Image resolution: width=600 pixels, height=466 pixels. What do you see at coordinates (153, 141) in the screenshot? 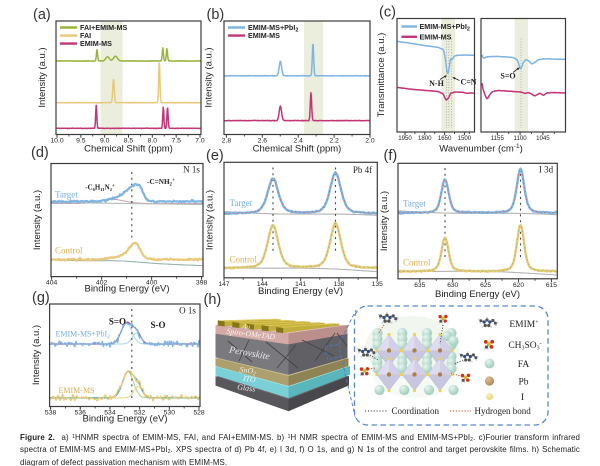
I see `svg-text: 8.0` at bounding box center [153, 141].